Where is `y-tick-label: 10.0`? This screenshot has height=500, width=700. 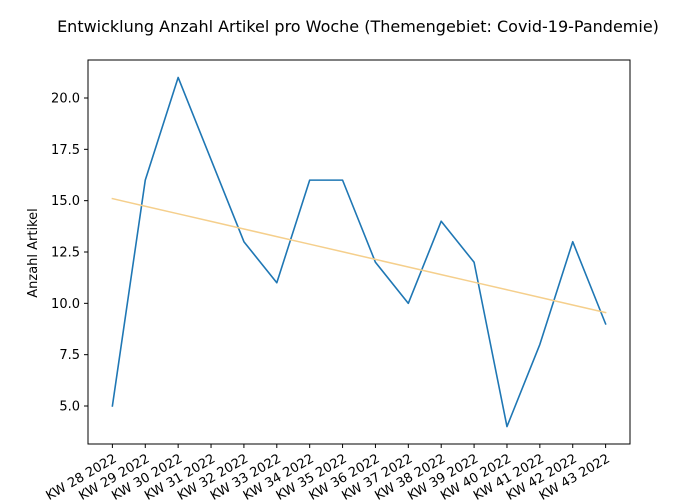
y-tick-label: 10.0 is located at coordinates (65, 304).